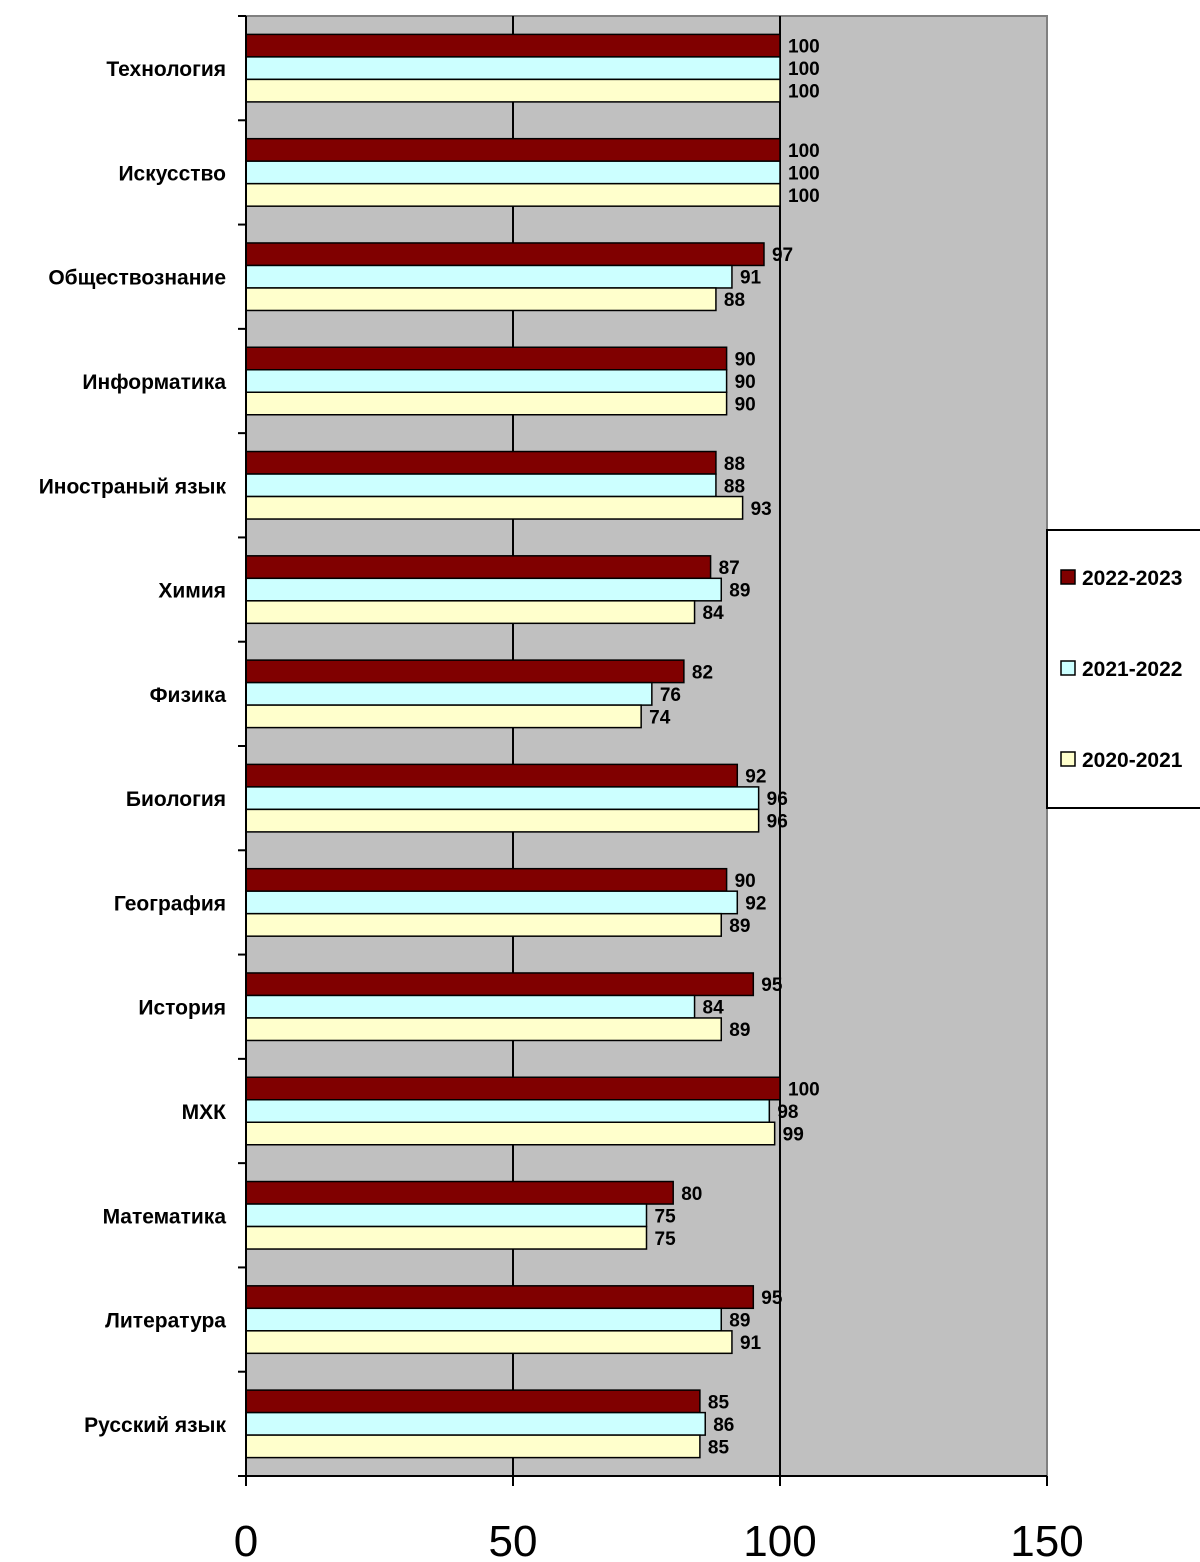  What do you see at coordinates (182, 1008) in the screenshot?
I see `category-label: История` at bounding box center [182, 1008].